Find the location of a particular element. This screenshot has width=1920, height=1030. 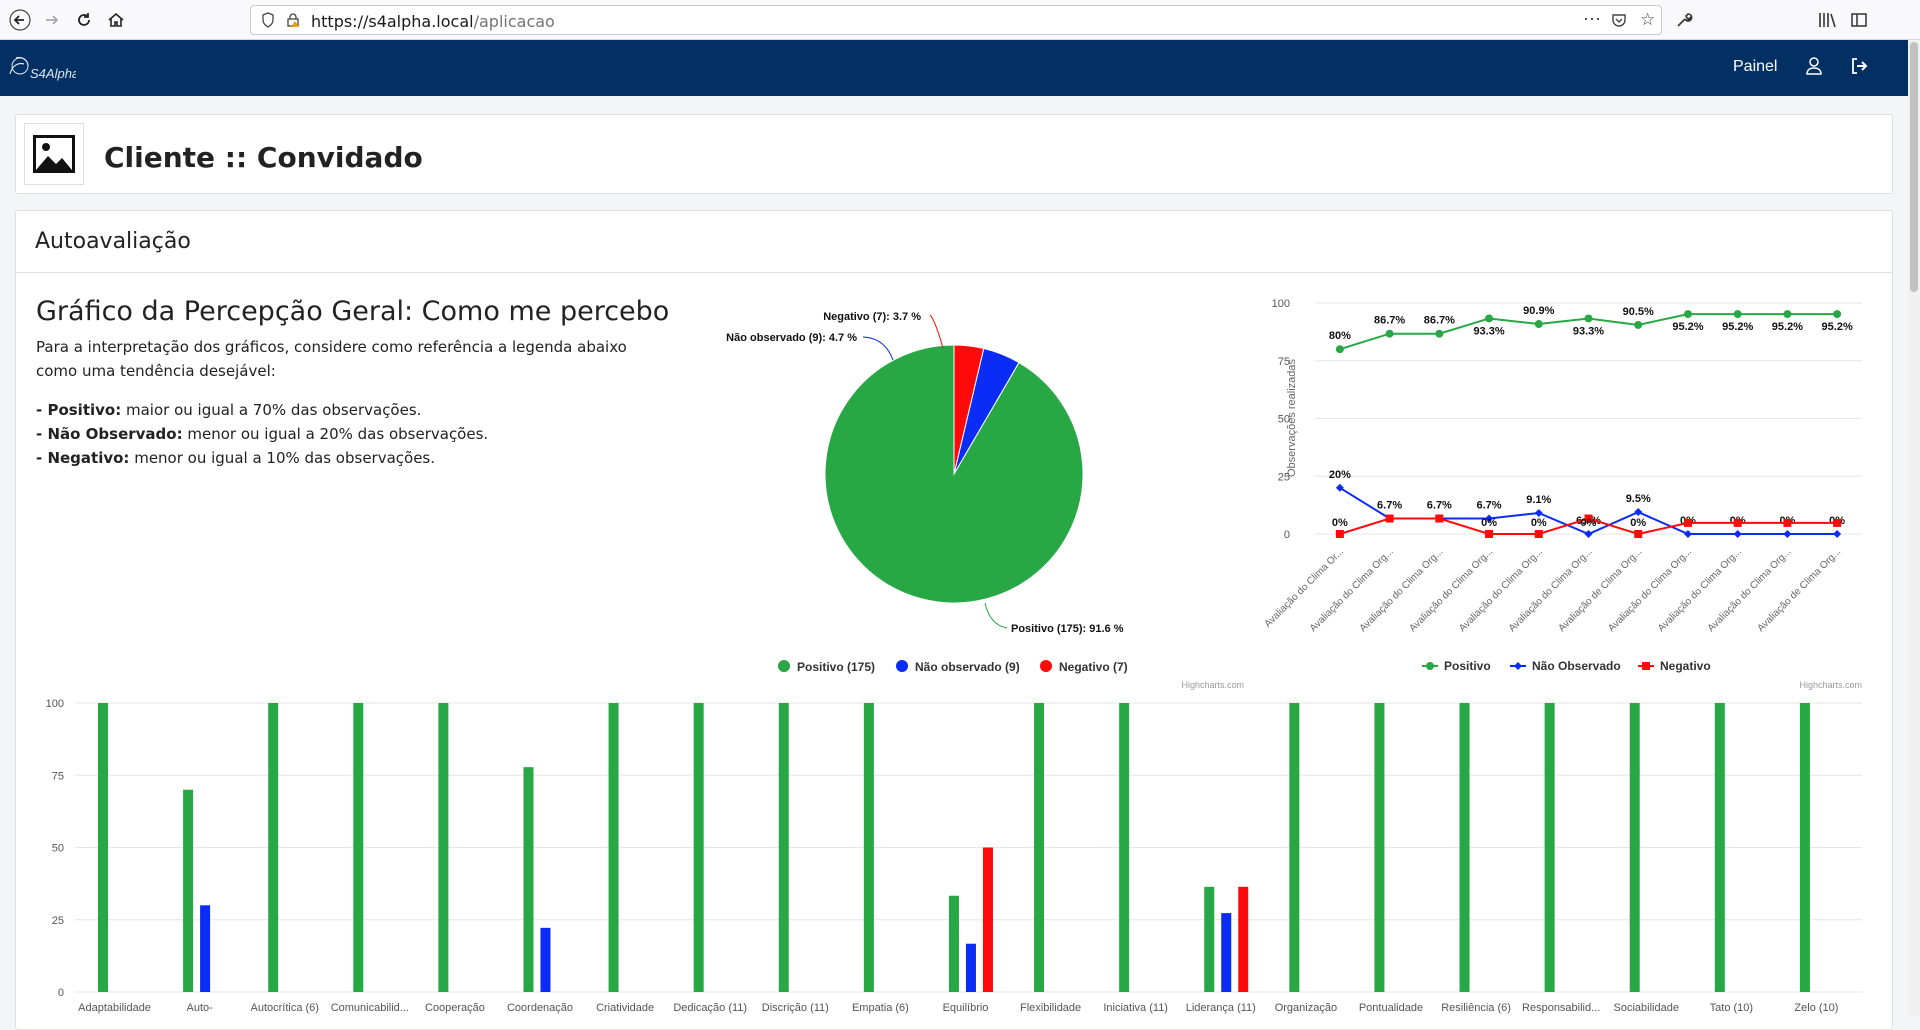

sidebar-icon is located at coordinates (1859, 22).